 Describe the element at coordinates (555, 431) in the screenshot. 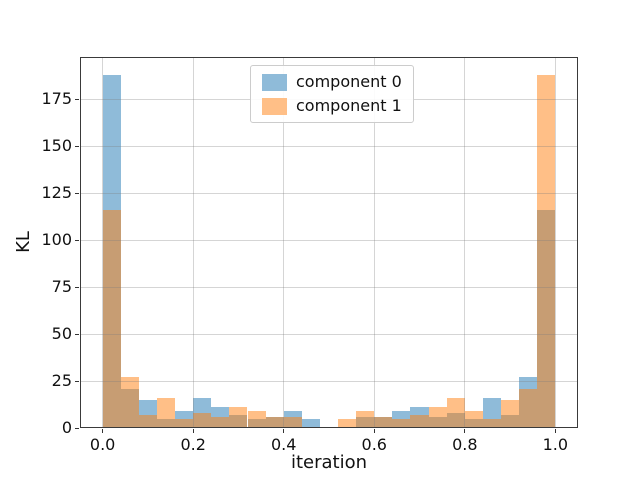

I see `x-tick-mark-1.0` at that location.